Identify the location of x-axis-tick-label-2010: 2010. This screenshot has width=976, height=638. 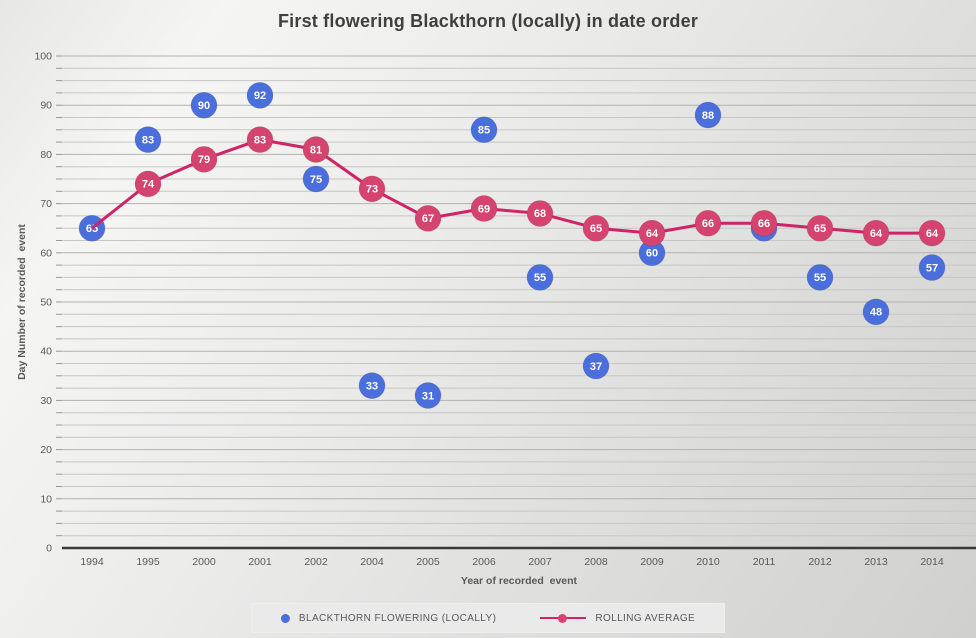
(708, 562).